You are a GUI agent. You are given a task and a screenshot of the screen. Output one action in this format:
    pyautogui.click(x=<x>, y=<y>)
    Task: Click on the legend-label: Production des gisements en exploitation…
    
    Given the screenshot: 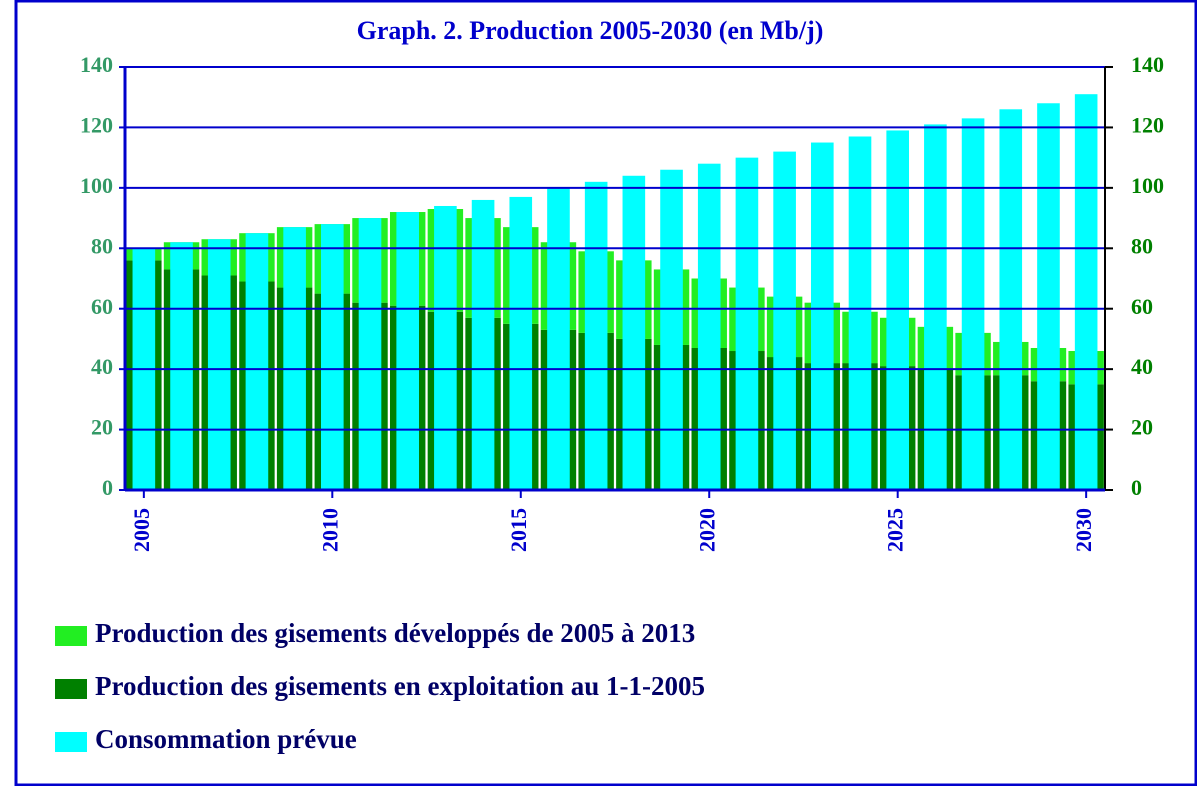 What is the action you would take?
    pyautogui.click(x=400, y=686)
    